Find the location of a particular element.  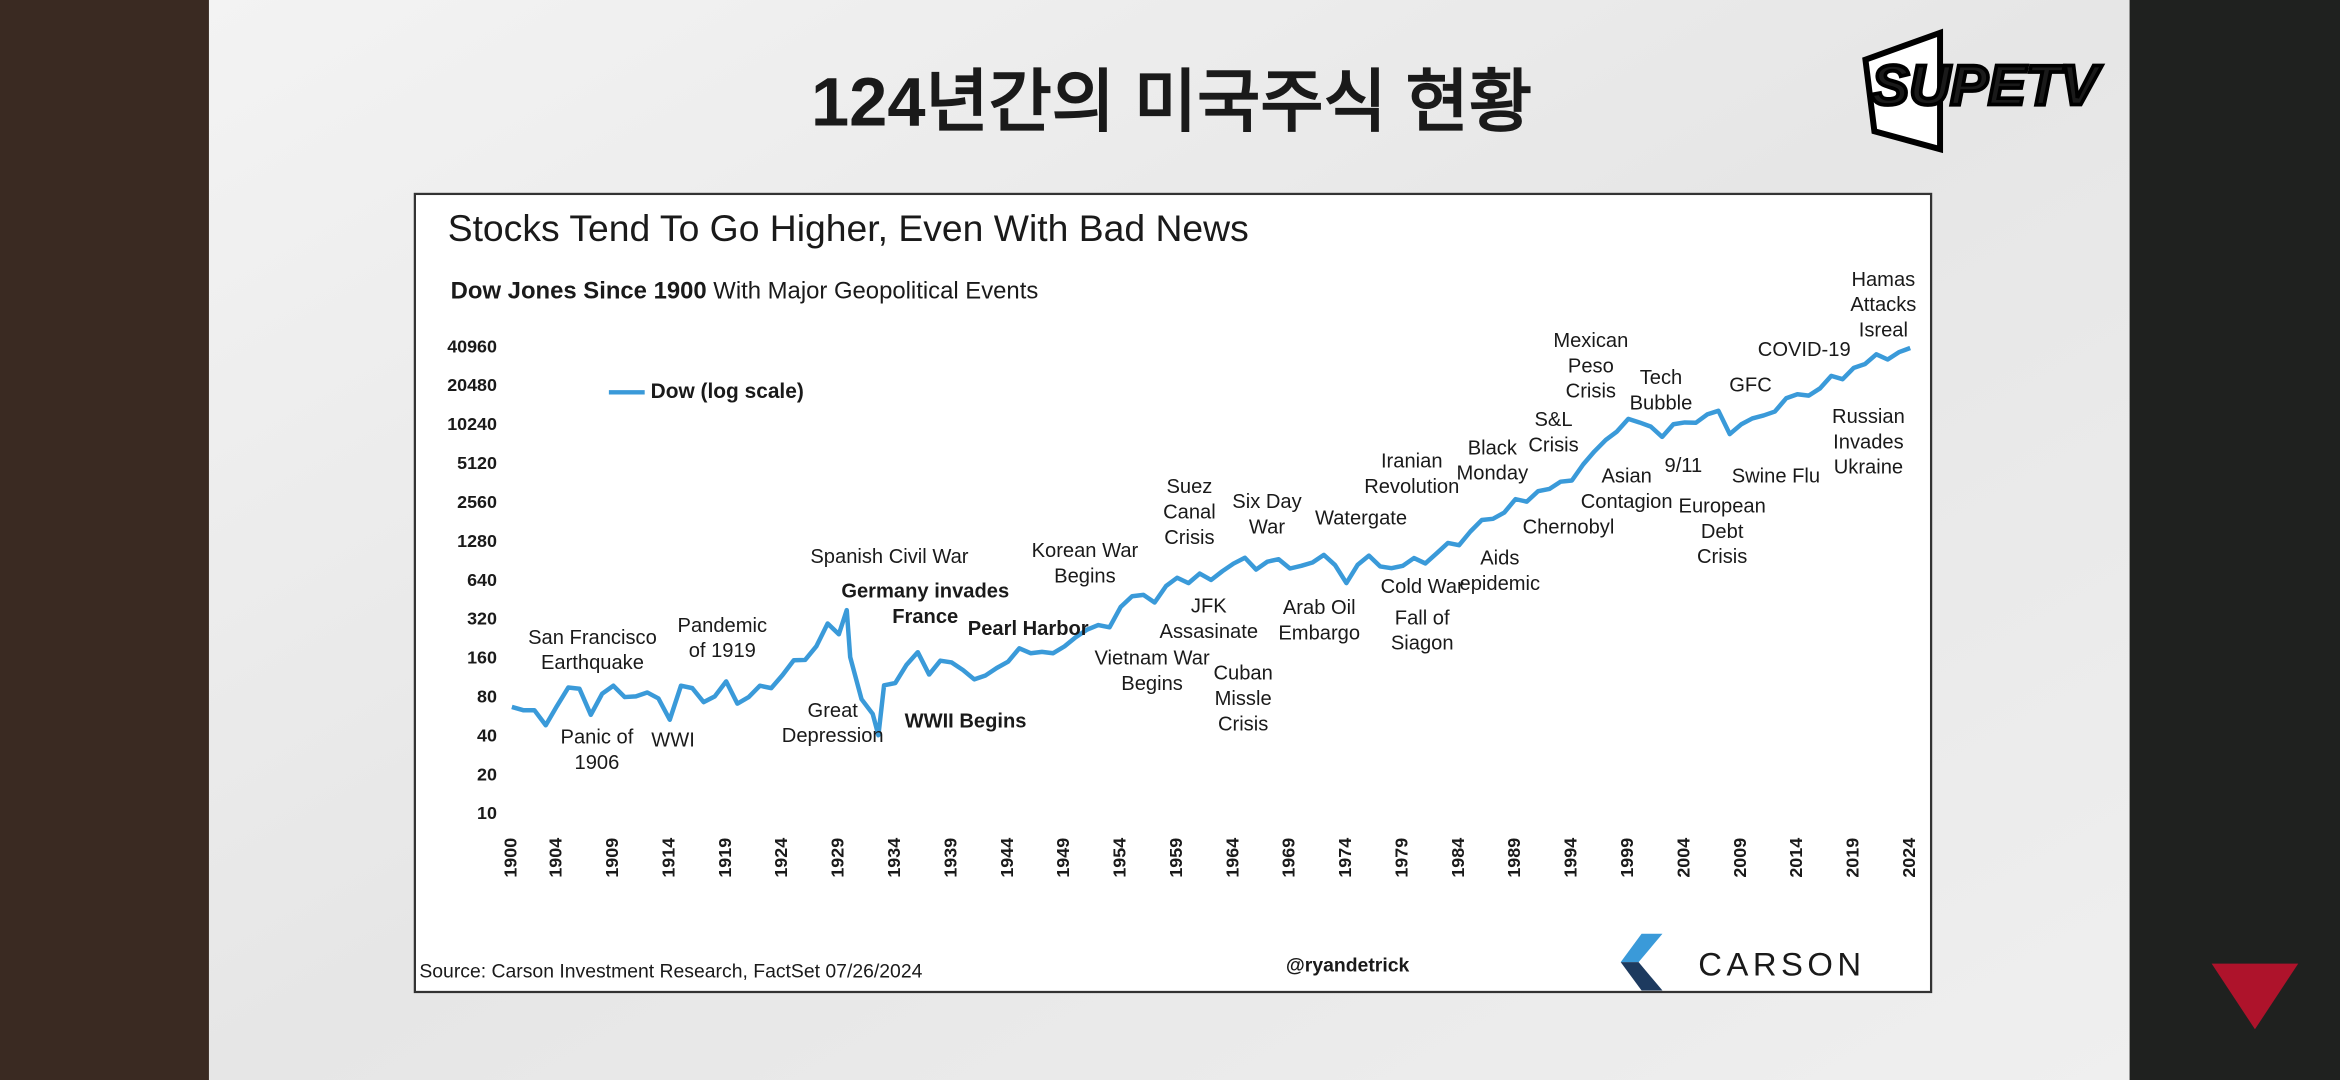

annotation: Germany invades is located at coordinates (925, 592).